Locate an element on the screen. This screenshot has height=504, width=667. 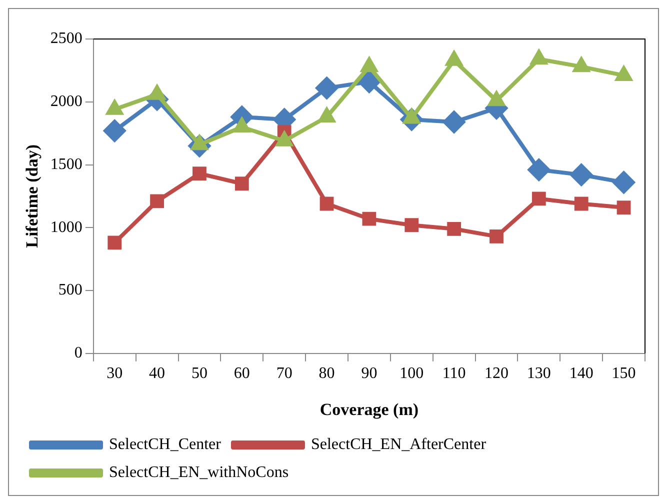
y-tick-label: 1500 is located at coordinates (66, 164).